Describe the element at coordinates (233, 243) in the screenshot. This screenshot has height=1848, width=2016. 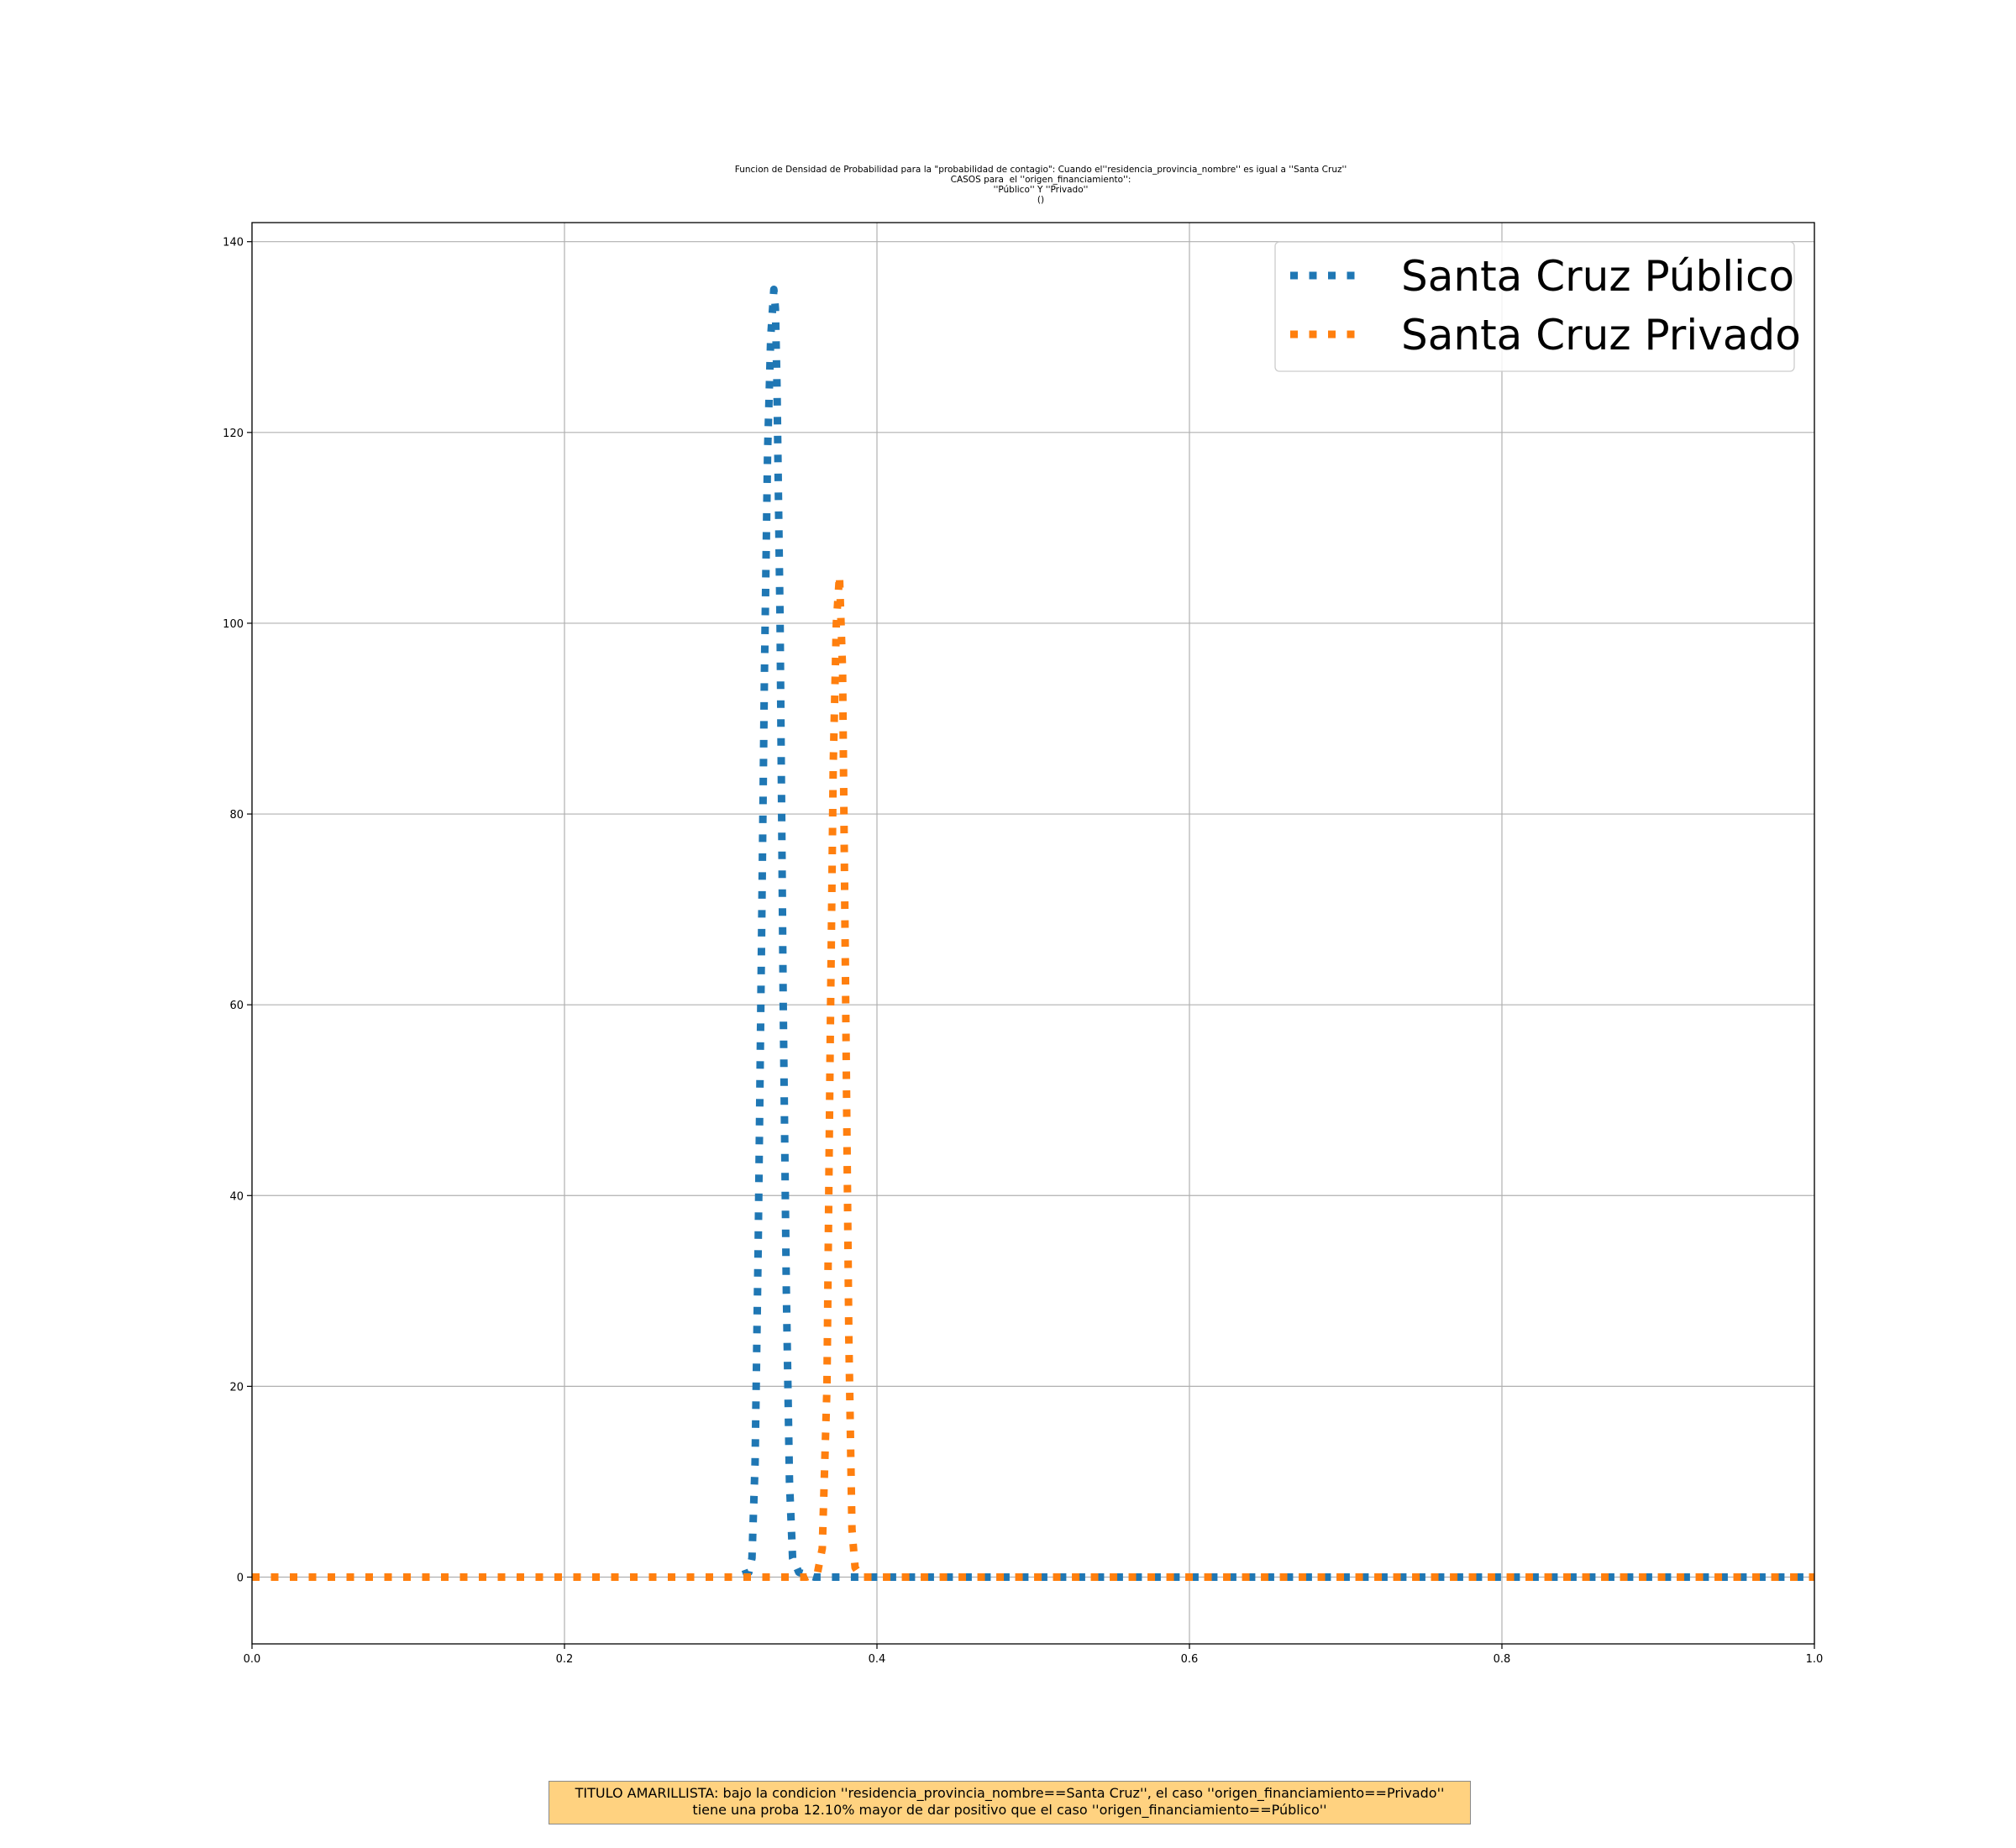
I see `y-tick-label: 140` at that location.